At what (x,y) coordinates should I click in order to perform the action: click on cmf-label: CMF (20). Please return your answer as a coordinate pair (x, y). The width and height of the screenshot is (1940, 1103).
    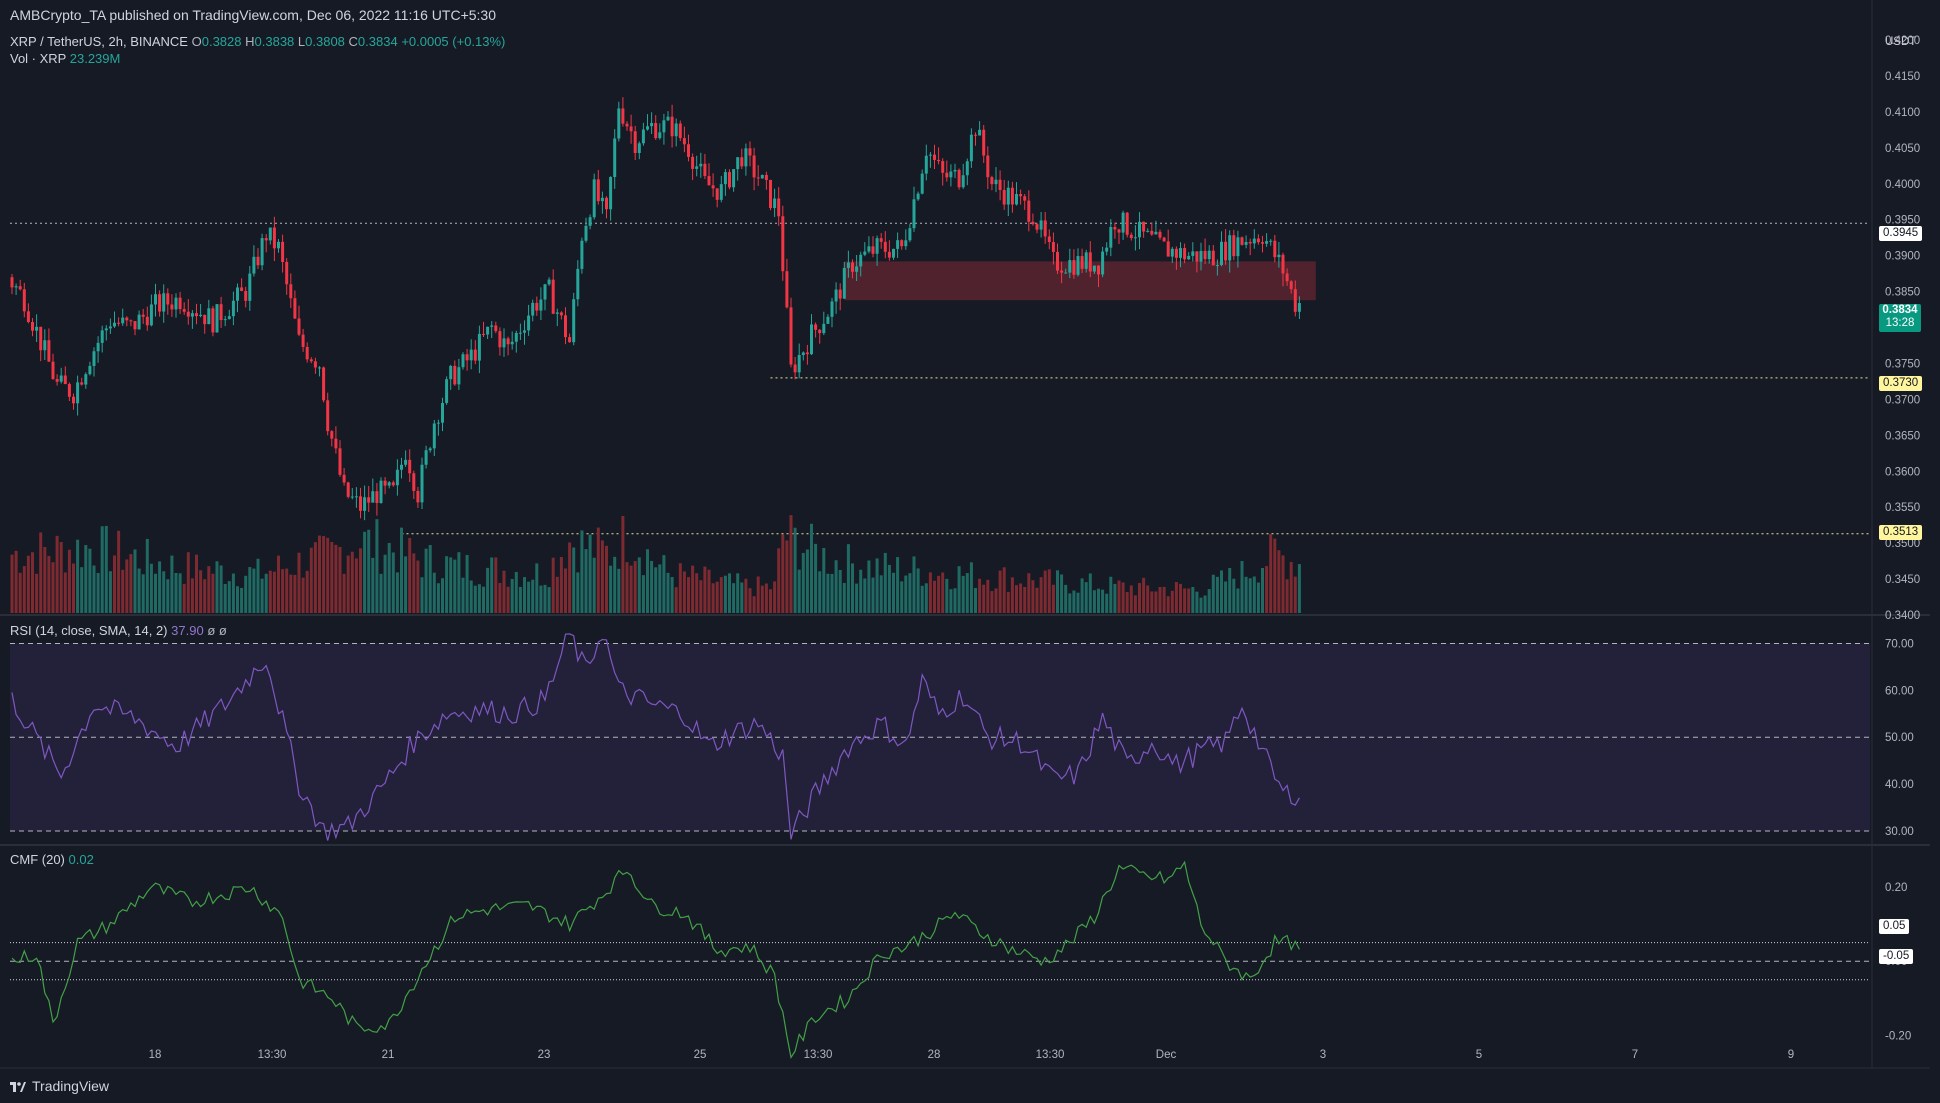
    Looking at the image, I should click on (37, 859).